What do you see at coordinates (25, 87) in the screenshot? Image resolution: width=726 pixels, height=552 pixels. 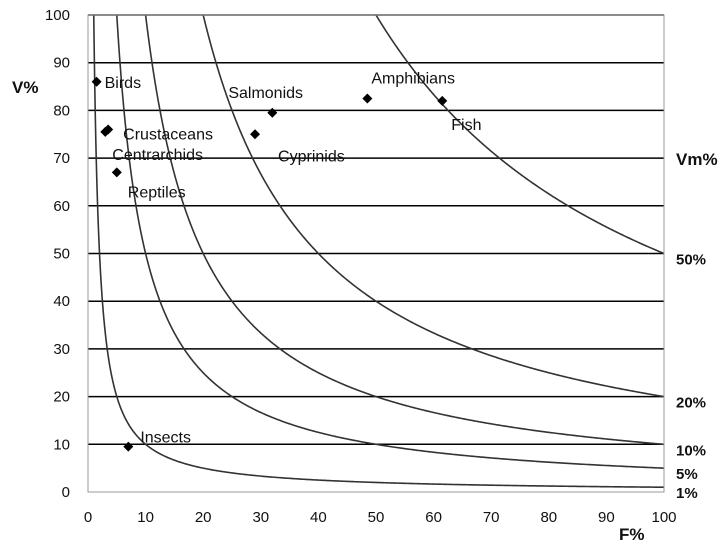 I see `y-axis-title: V%` at bounding box center [25, 87].